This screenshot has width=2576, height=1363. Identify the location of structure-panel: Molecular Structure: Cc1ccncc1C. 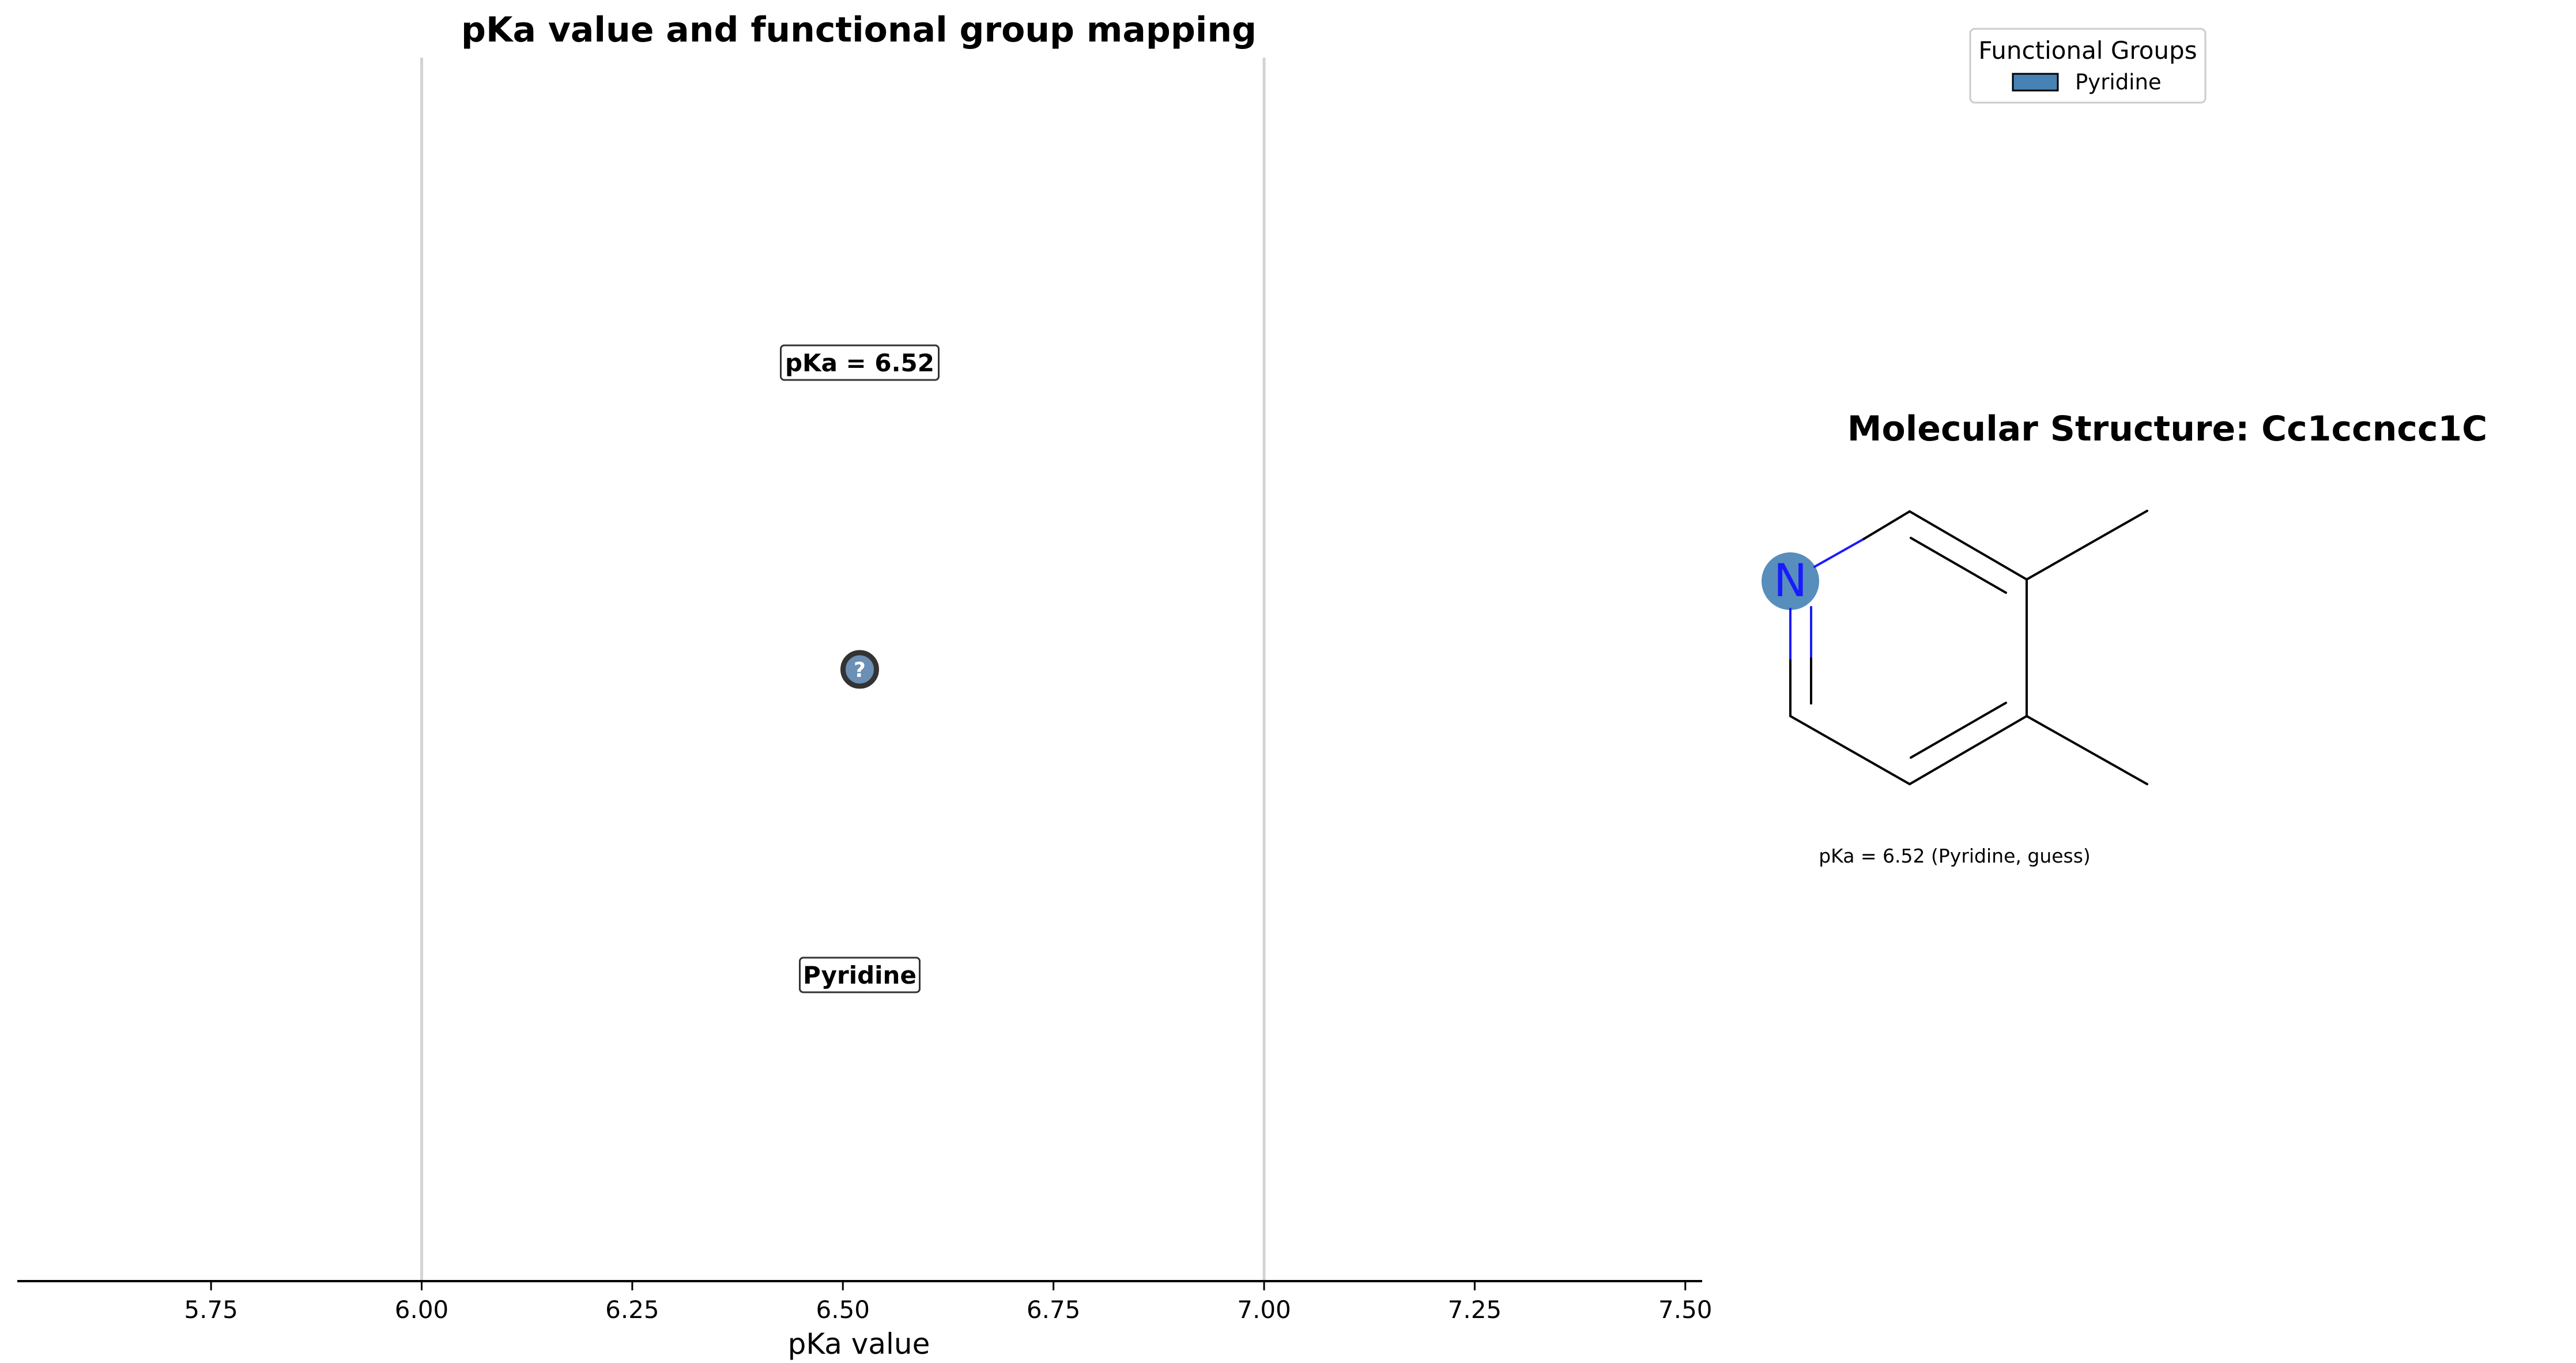
(2124, 638).